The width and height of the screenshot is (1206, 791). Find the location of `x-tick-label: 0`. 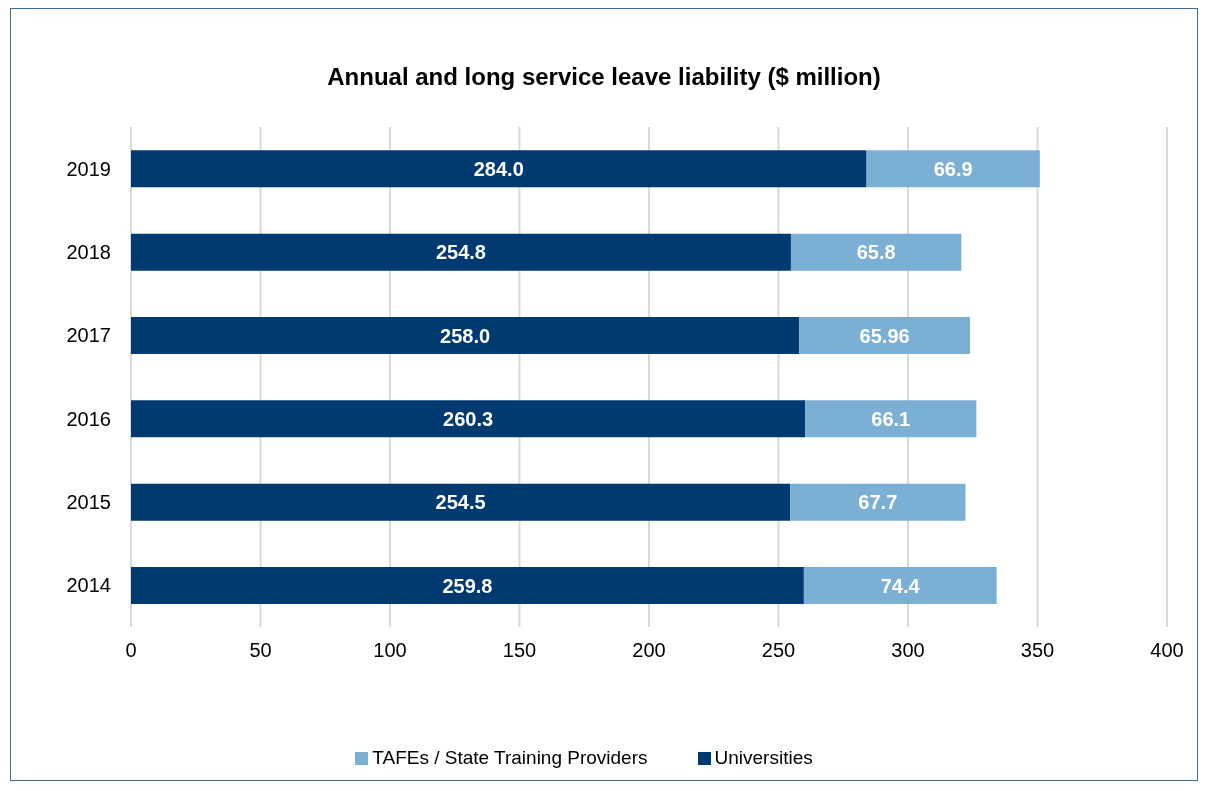

x-tick-label: 0 is located at coordinates (131, 650).